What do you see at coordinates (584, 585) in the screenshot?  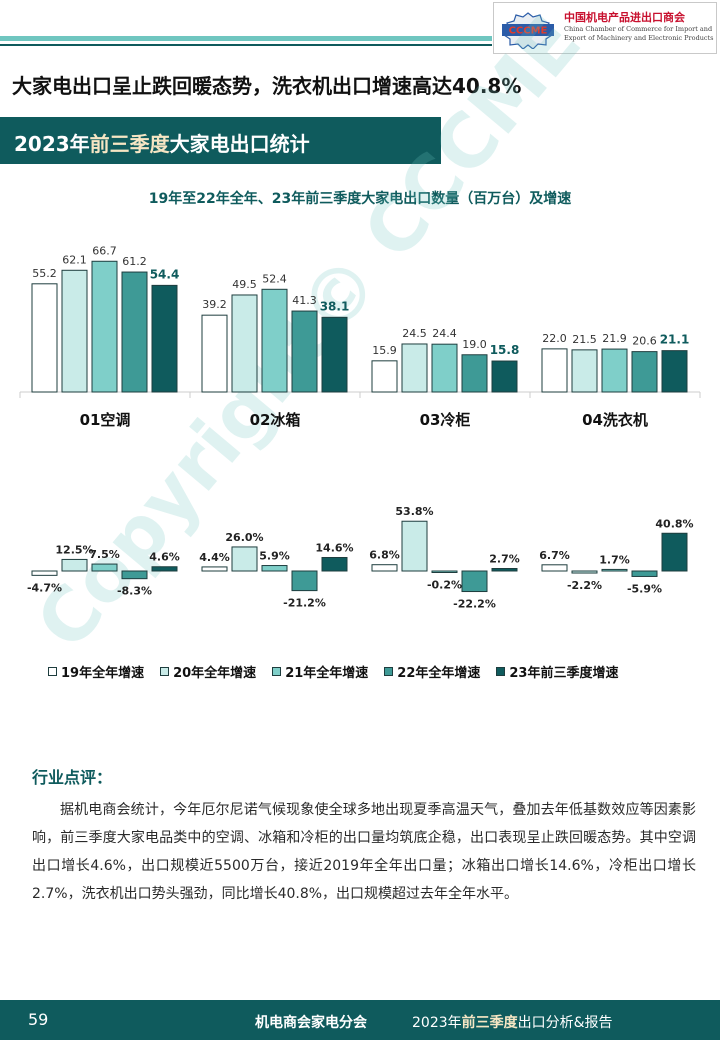 I see `growth-data-label: -2.2%` at bounding box center [584, 585].